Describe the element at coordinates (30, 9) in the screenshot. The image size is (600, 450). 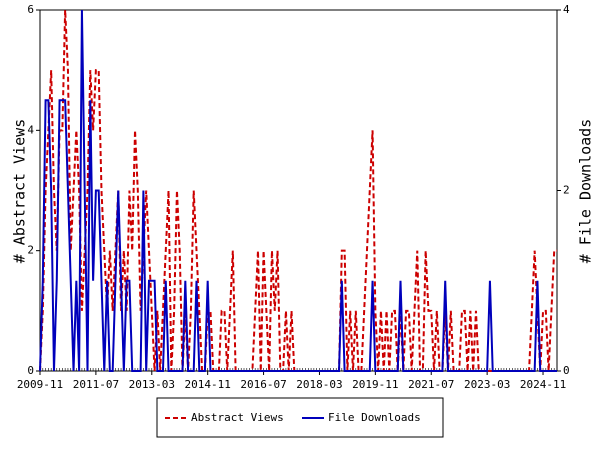
I see `y-tick-label: 6` at that location.